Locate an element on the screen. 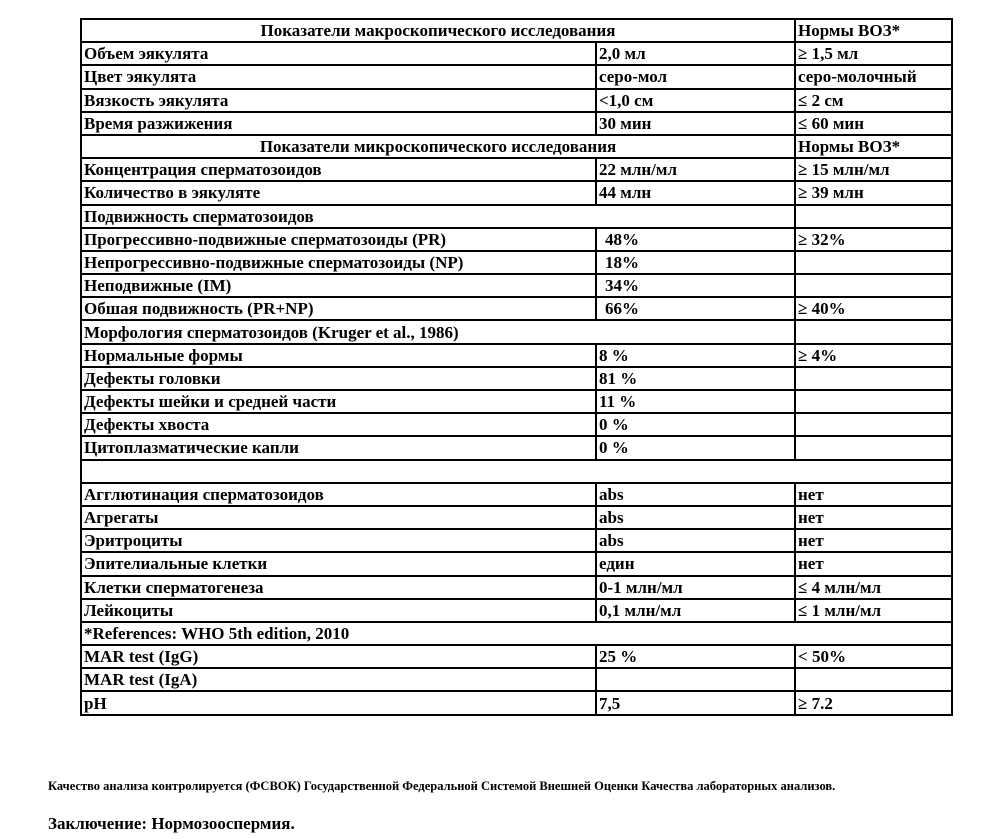  result-value: 25 % is located at coordinates (695, 657).